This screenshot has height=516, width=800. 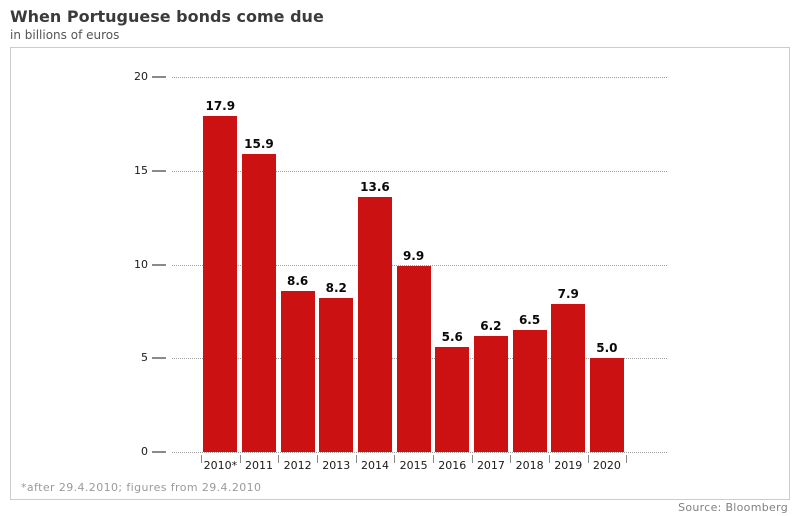 I want to click on x-axis-label: 2020, so click(x=606, y=465).